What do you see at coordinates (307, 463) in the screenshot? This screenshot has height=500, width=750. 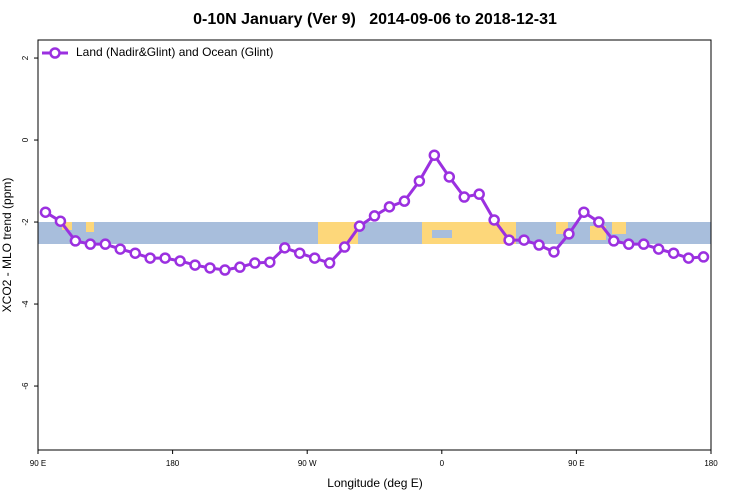 I see `x-tick-label: 90 W` at bounding box center [307, 463].